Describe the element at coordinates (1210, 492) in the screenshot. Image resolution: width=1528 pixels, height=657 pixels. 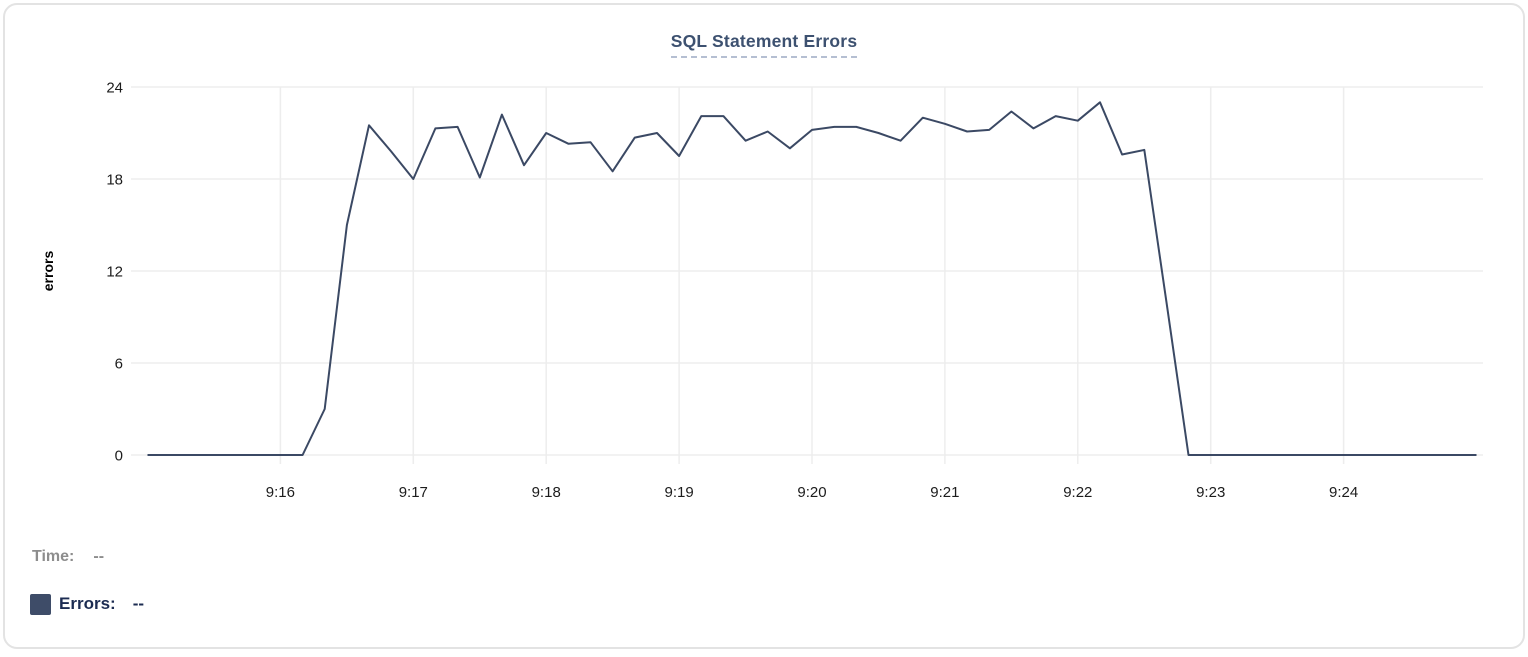
I see `x-tick-label: 9:23` at that location.